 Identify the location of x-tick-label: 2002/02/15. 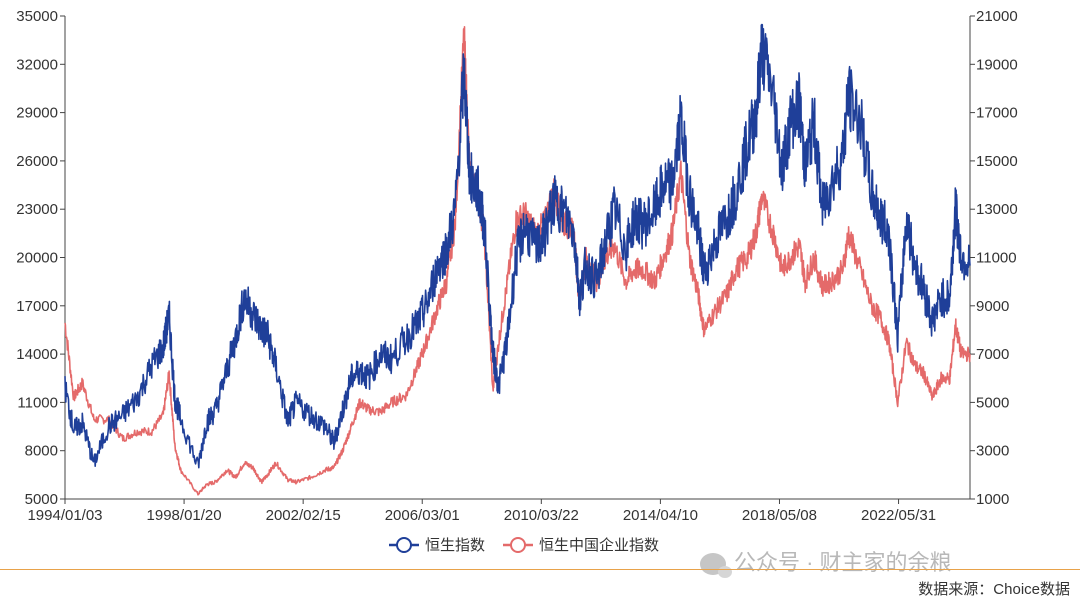
(303, 515).